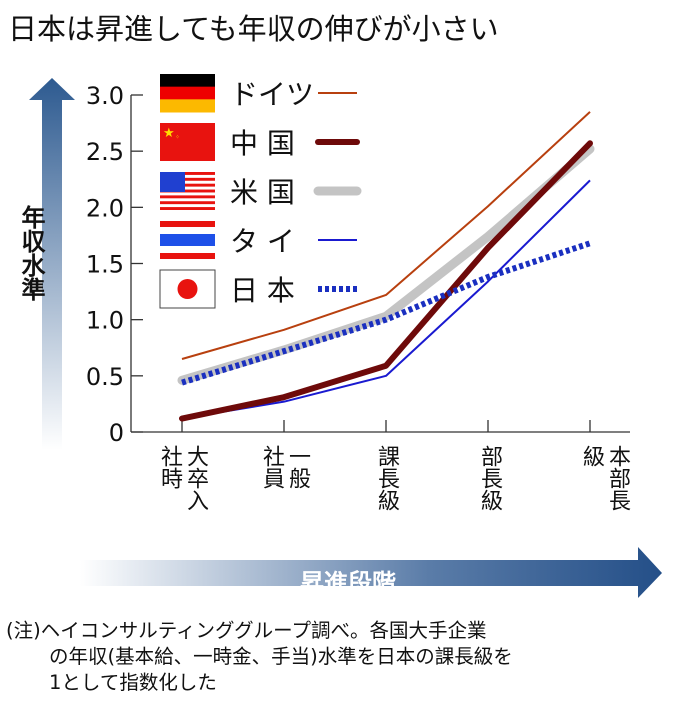 Image resolution: width=696 pixels, height=718 pixels. I want to click on thailand-flag-icon, so click(187, 240).